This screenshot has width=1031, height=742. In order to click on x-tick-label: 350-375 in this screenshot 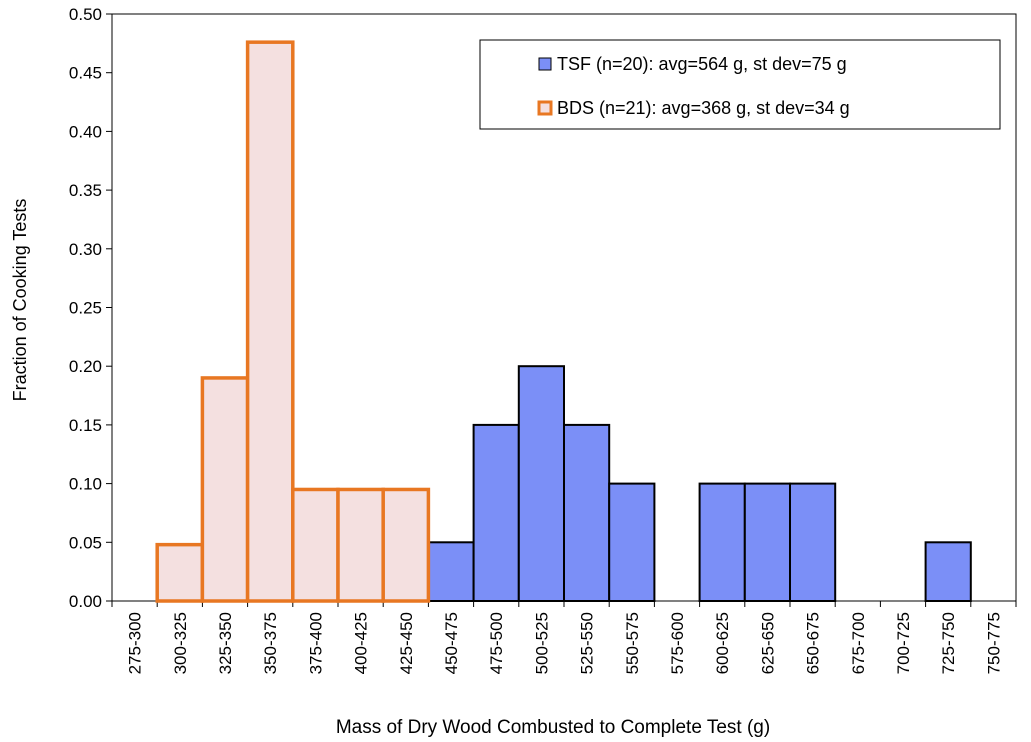, I will do `click(270, 643)`.